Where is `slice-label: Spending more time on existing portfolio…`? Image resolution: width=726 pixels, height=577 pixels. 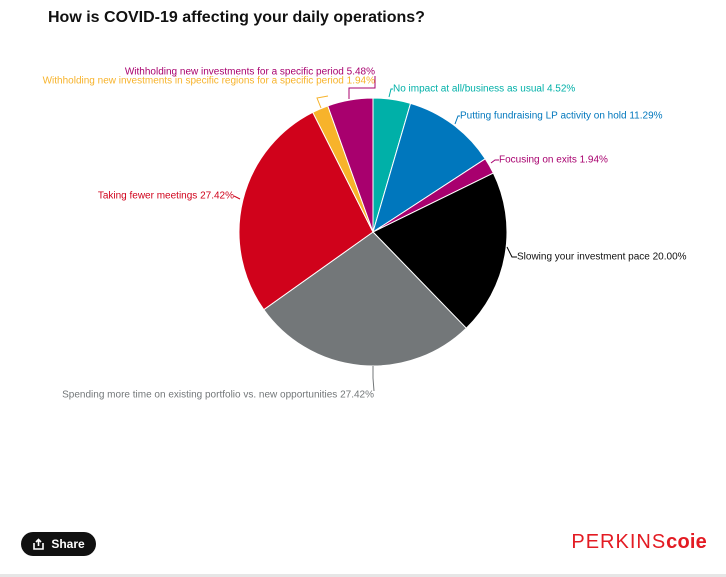 slice-label: Spending more time on existing portfolio… is located at coordinates (218, 395).